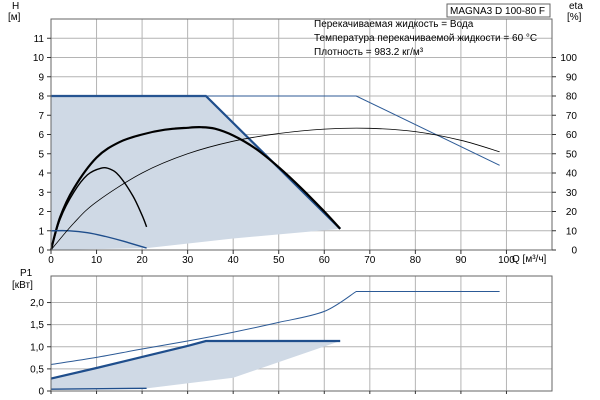  Describe the element at coordinates (37, 325) in the screenshot. I see `power-tick-label: 1,5` at that location.